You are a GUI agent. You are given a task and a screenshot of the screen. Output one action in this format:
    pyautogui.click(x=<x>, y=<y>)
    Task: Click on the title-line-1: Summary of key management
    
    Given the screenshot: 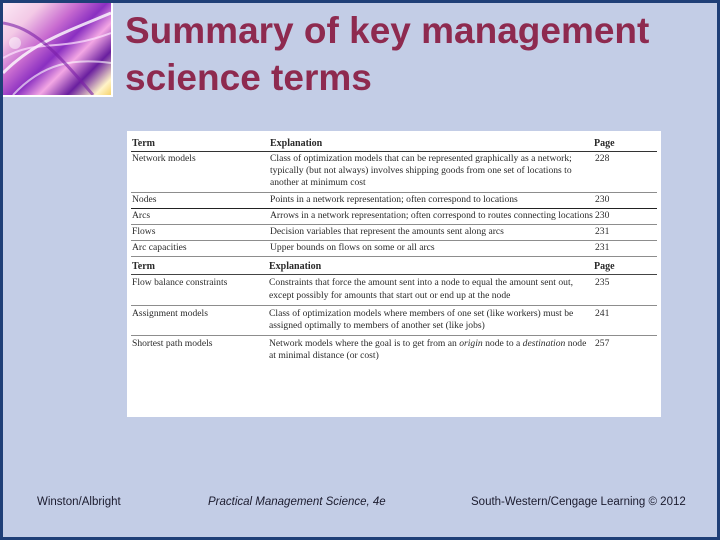 What is the action you would take?
    pyautogui.click(x=387, y=30)
    